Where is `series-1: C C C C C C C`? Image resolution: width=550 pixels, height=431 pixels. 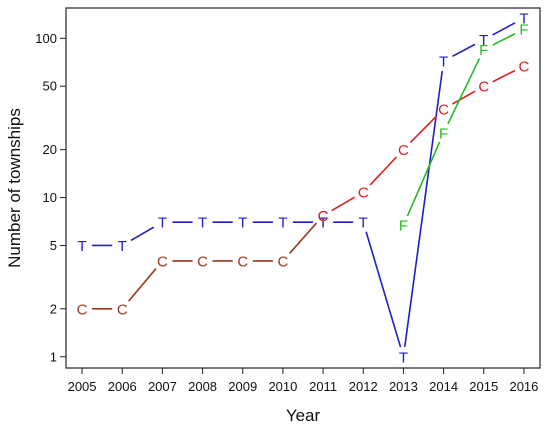
series-1: C C C C C C C is located at coordinates (203, 263).